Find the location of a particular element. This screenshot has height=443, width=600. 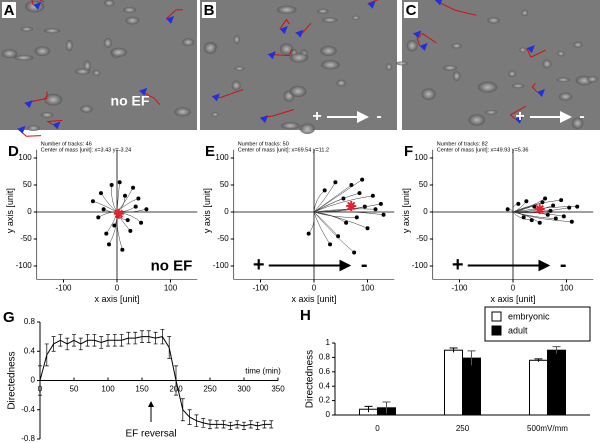

center-of-mass is located at coordinates (539, 209).